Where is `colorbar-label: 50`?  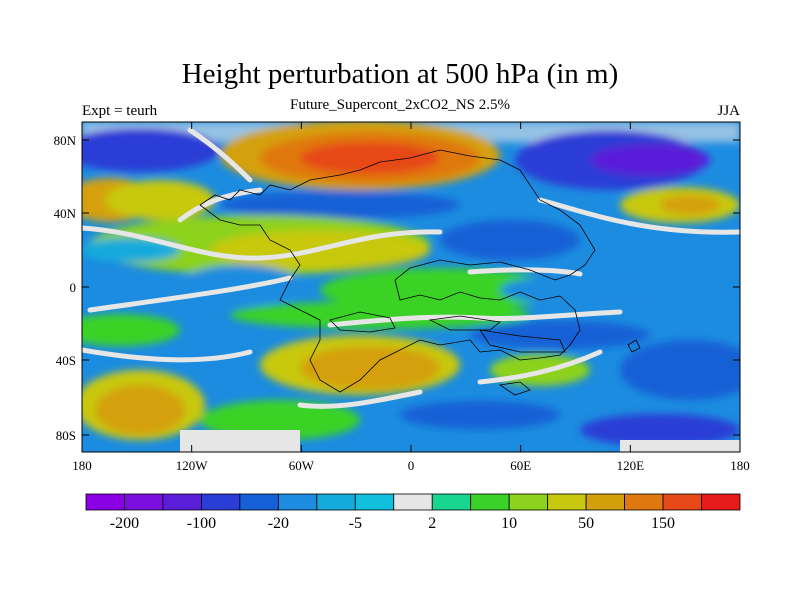
colorbar-label: 50 is located at coordinates (586, 523).